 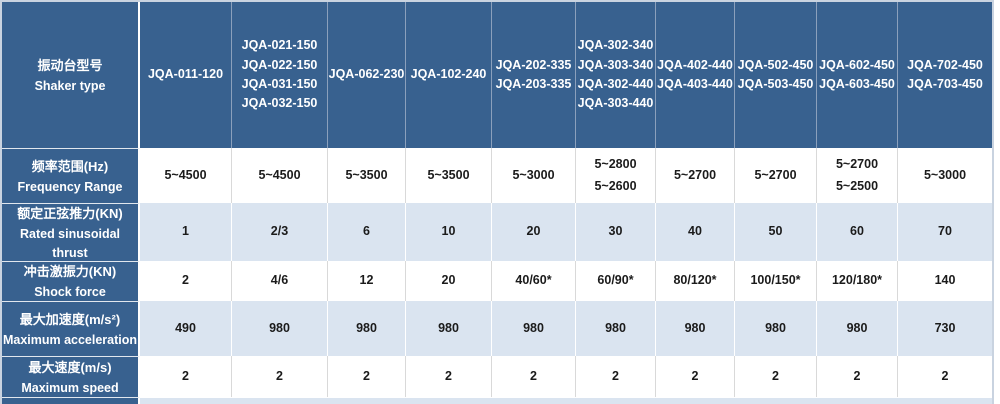 I want to click on corner-cell-shaker-type: 振动台型号 Shaker type, so click(x=71, y=75).